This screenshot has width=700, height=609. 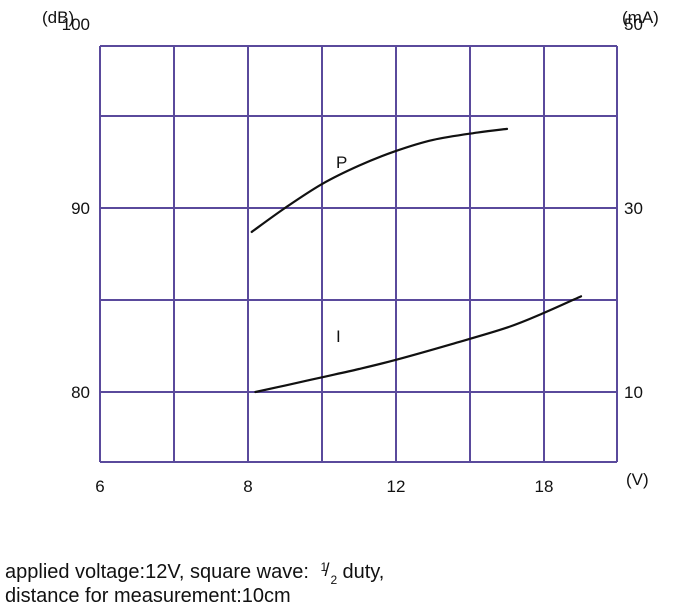 What do you see at coordinates (633, 392) in the screenshot?
I see `right-axis-tick-label: 10` at bounding box center [633, 392].